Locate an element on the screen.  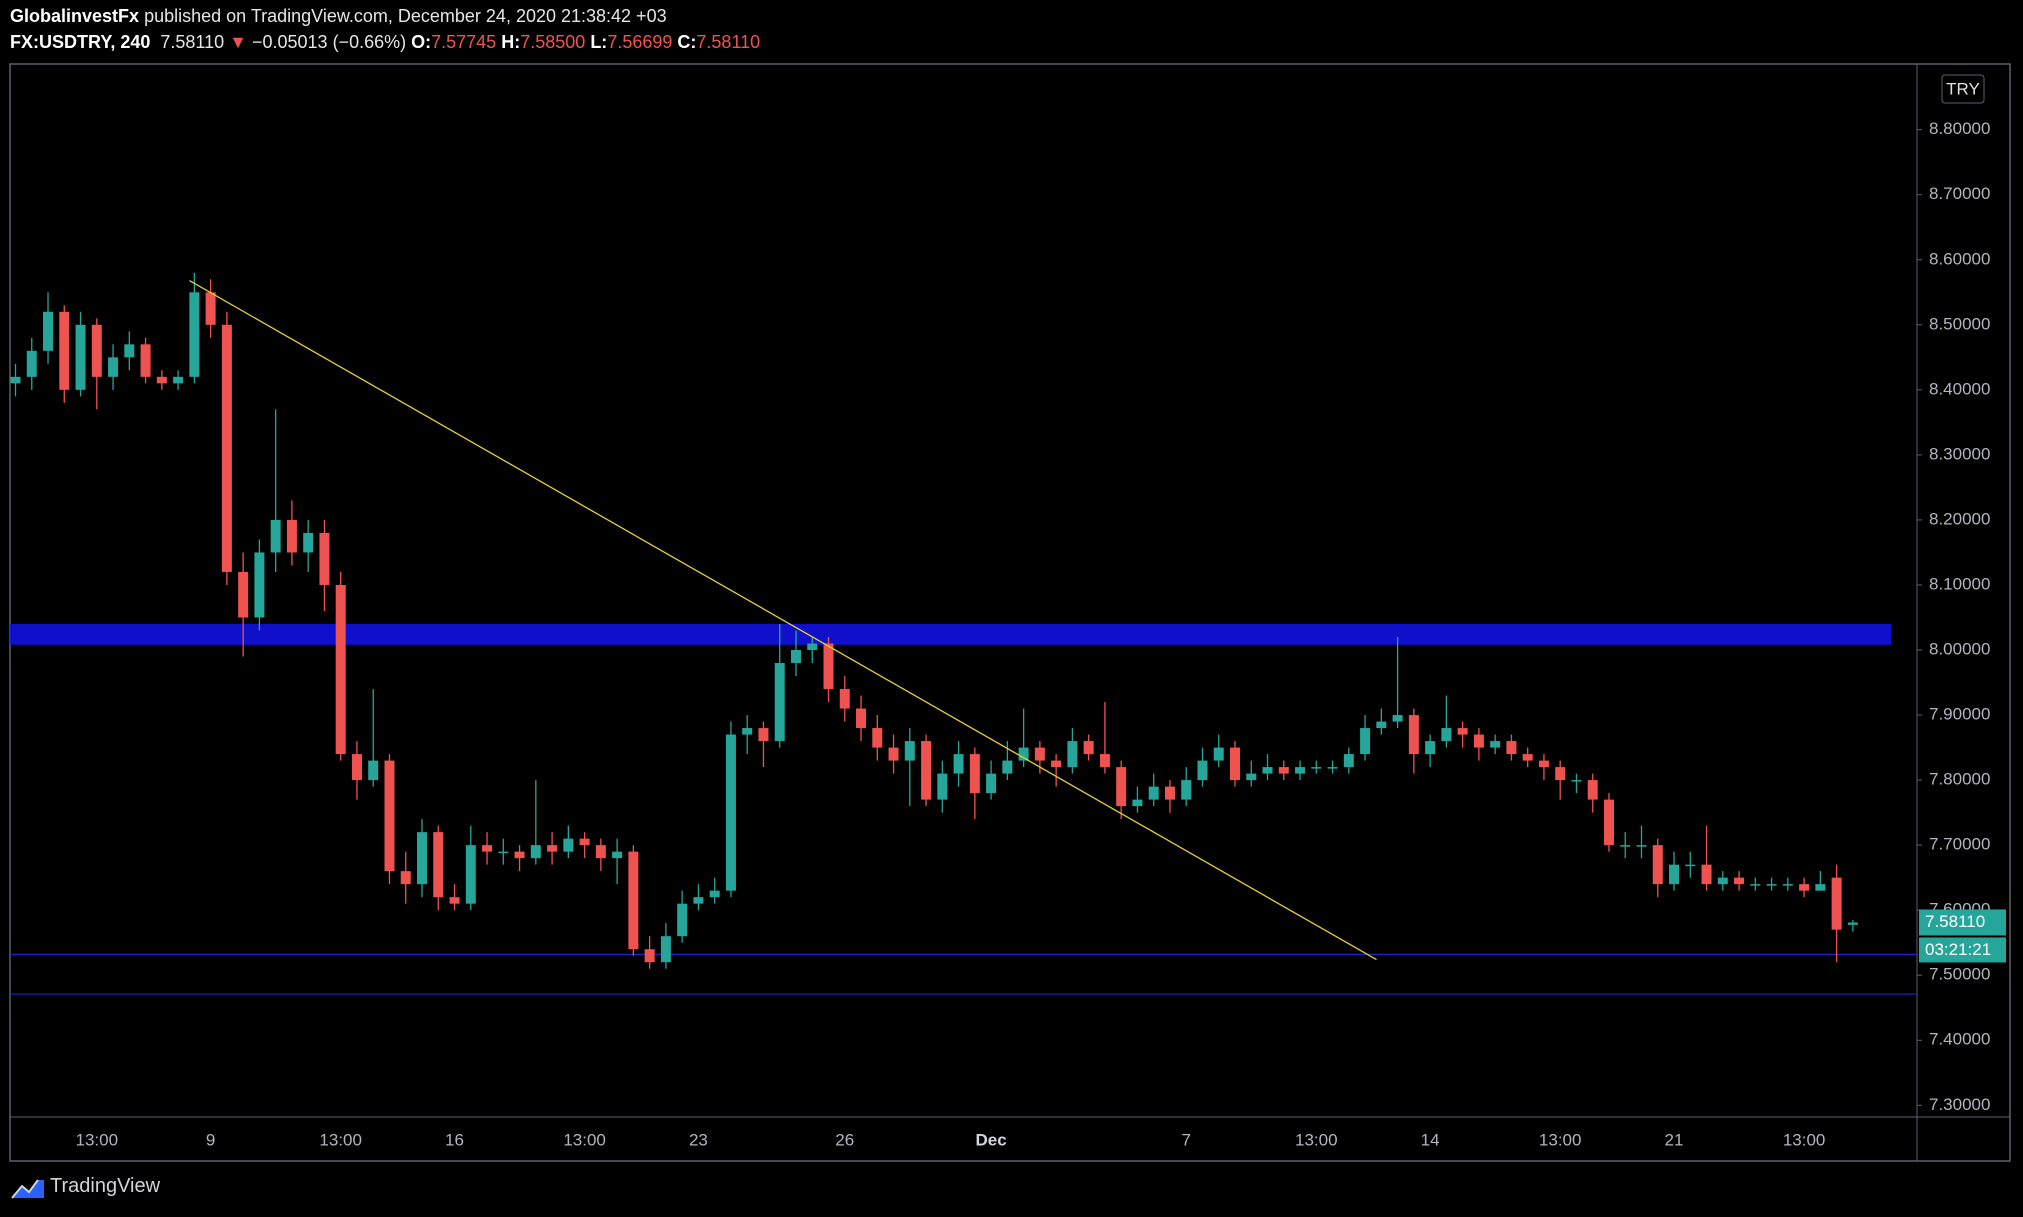
y-tick-label: 8.20000 is located at coordinates (1959, 518).